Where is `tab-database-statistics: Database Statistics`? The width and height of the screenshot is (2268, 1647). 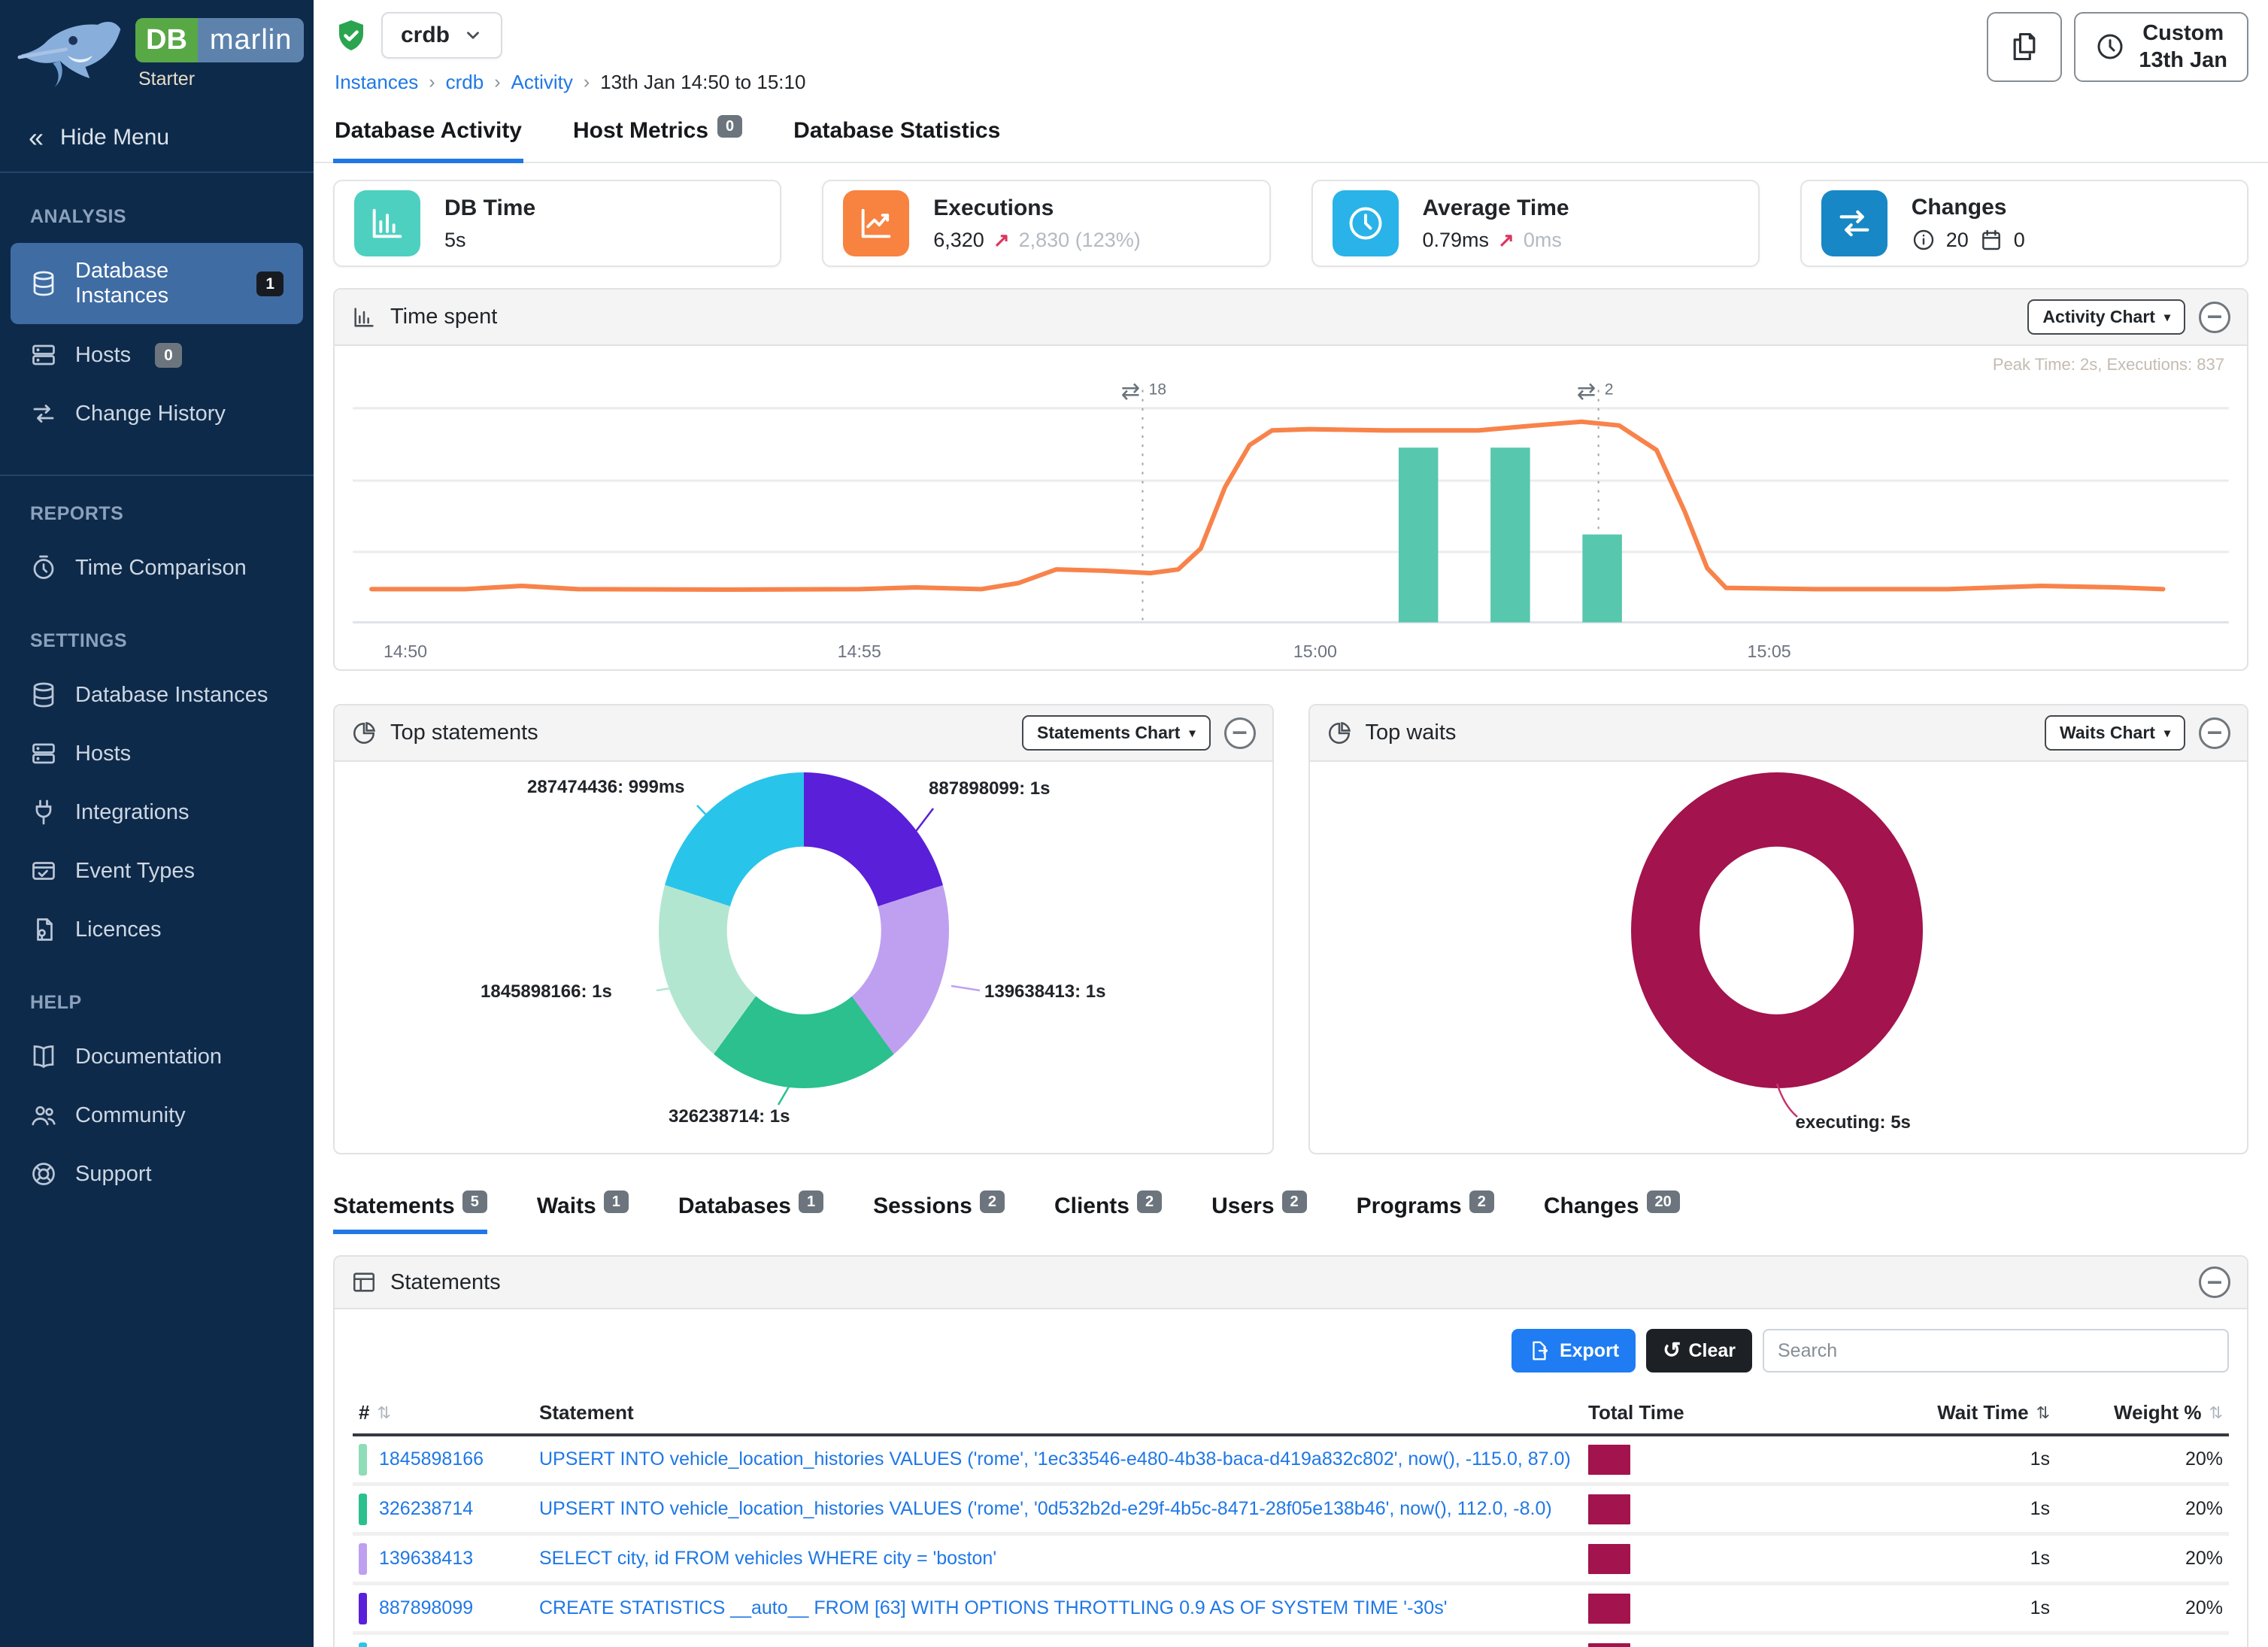 tab-database-statistics: Database Statistics is located at coordinates (897, 135).